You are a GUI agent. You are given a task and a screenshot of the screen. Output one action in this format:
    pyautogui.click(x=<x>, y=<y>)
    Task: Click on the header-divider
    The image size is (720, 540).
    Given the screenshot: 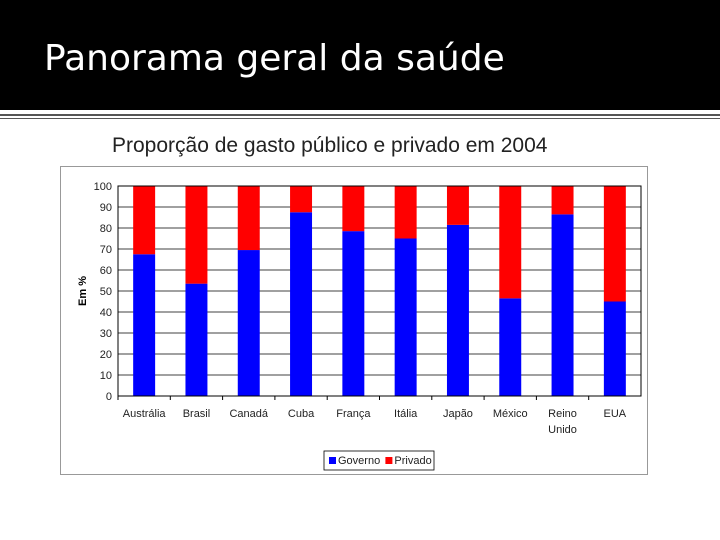 What is the action you would take?
    pyautogui.click(x=360, y=115)
    